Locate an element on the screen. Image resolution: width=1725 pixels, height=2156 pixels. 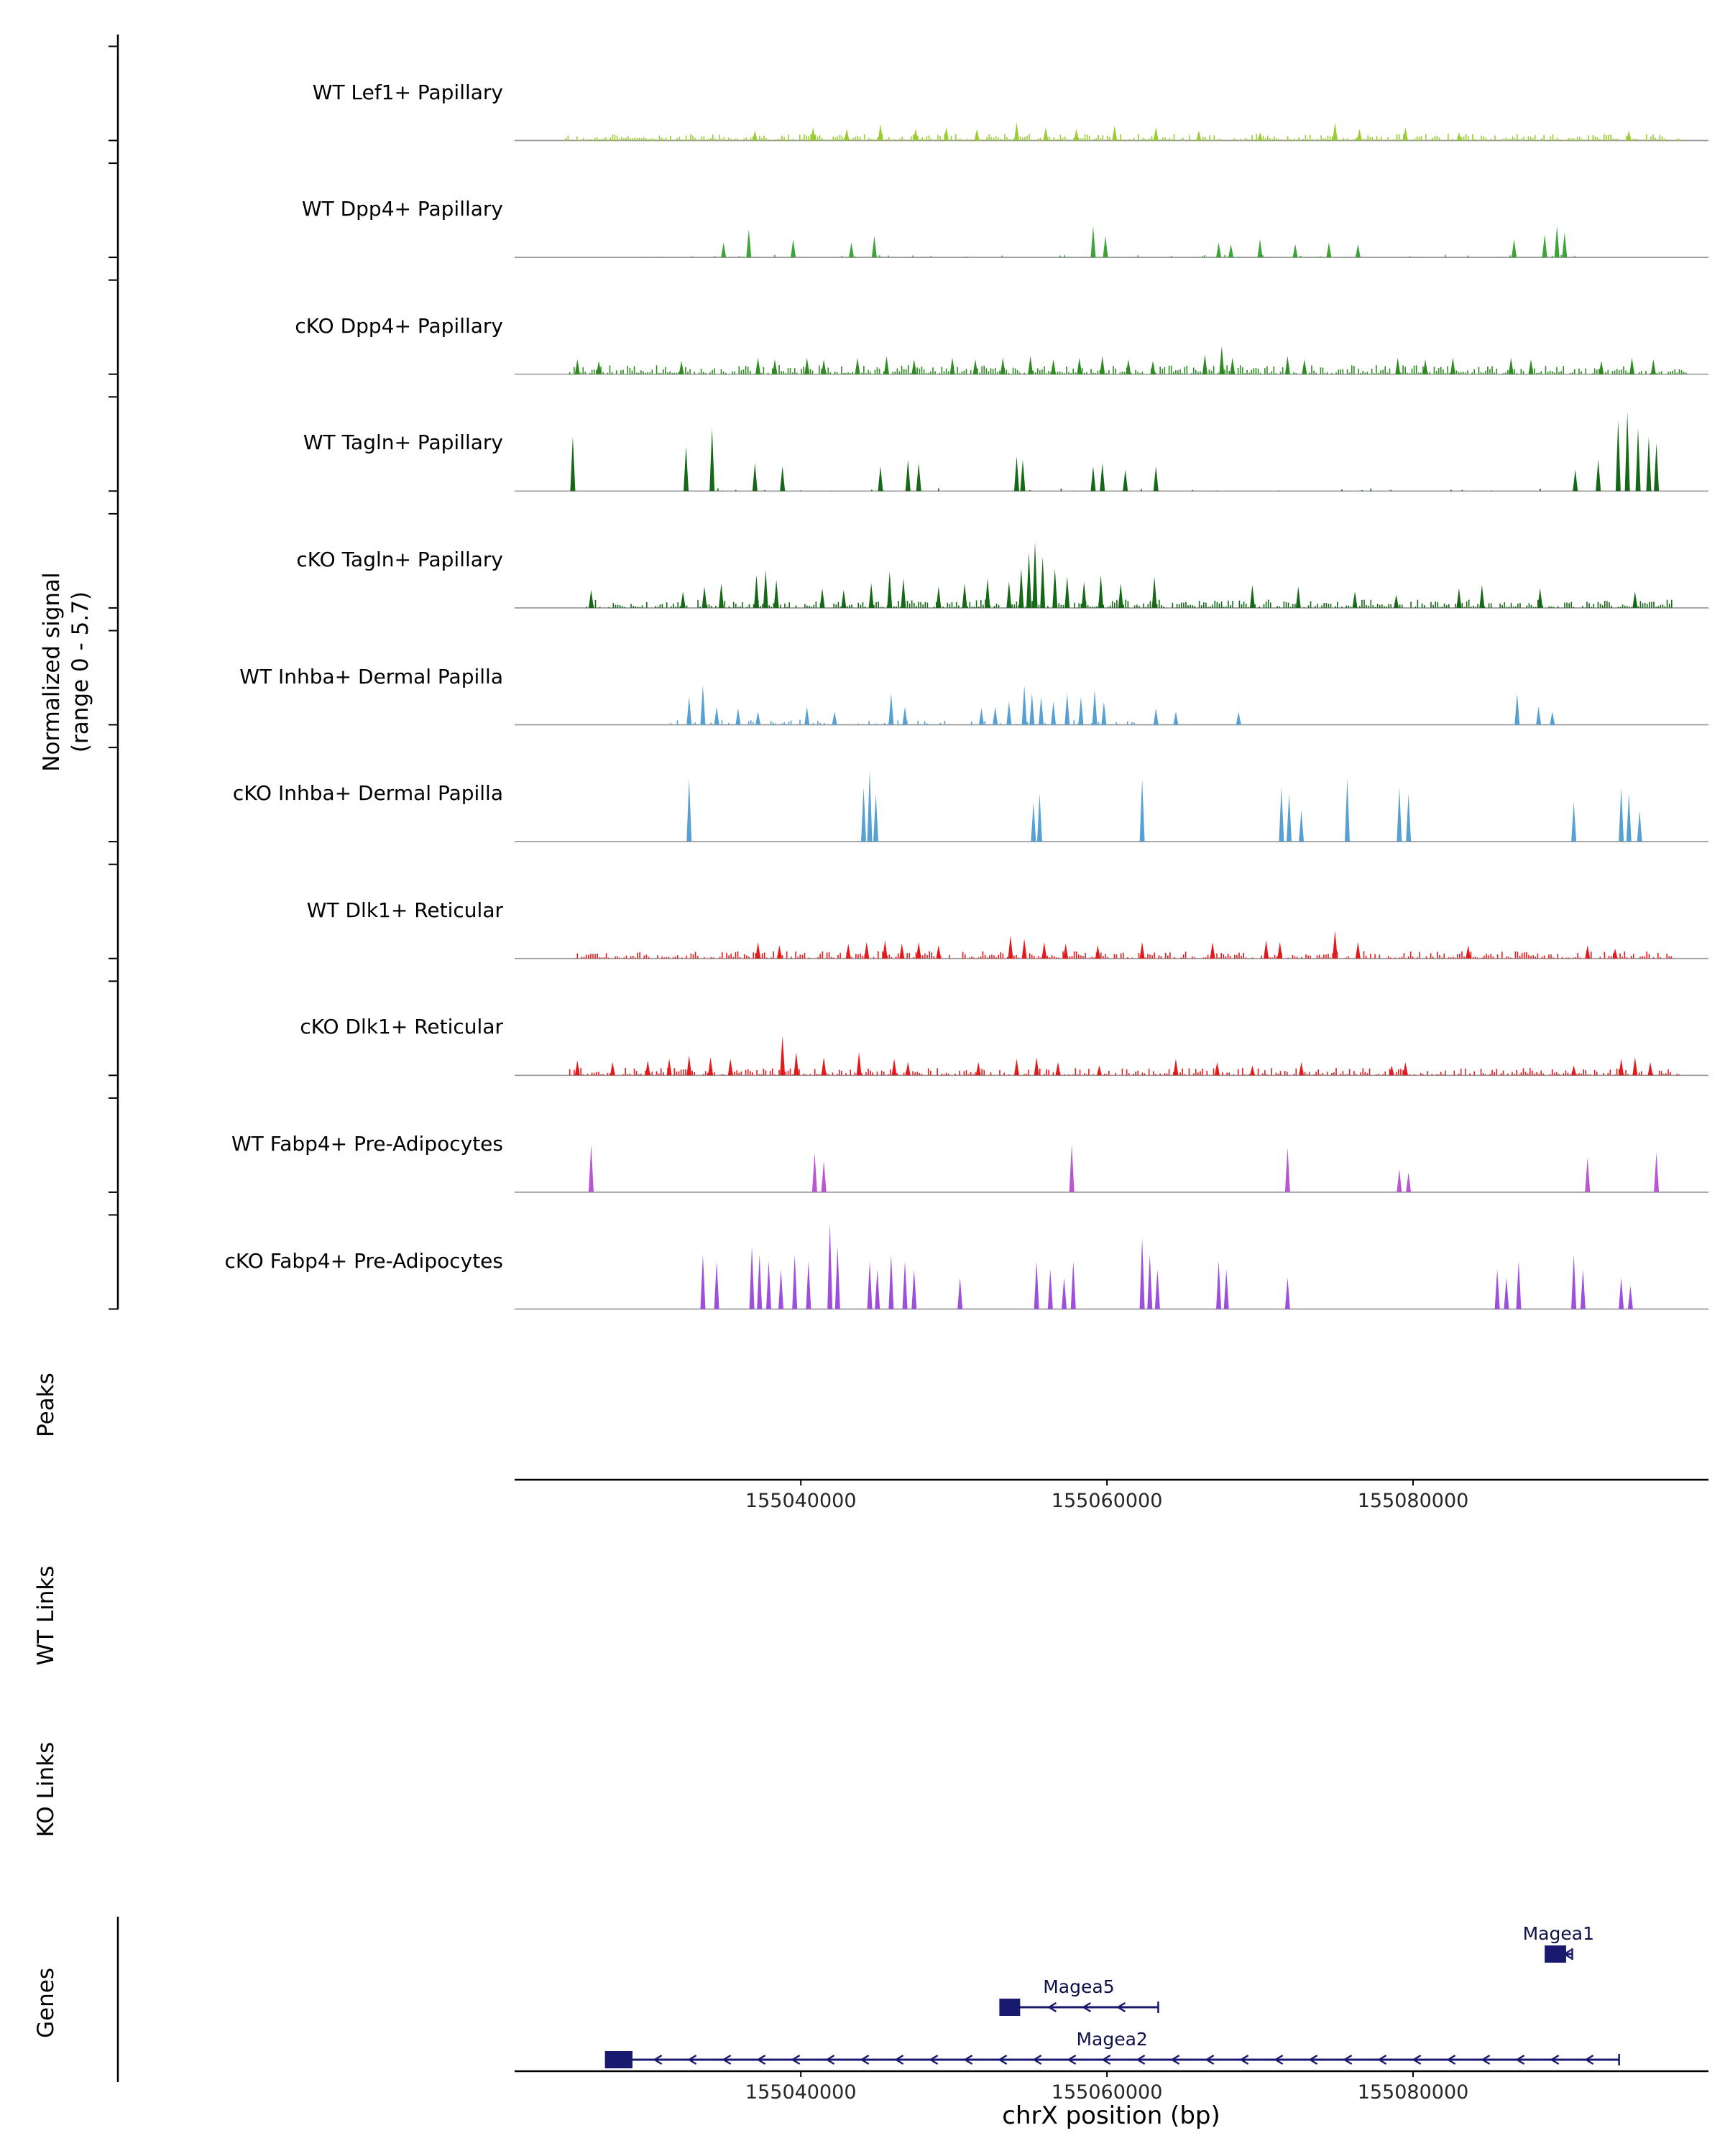
track-label: WT Dlk1+ Reticular is located at coordinates (404, 910).